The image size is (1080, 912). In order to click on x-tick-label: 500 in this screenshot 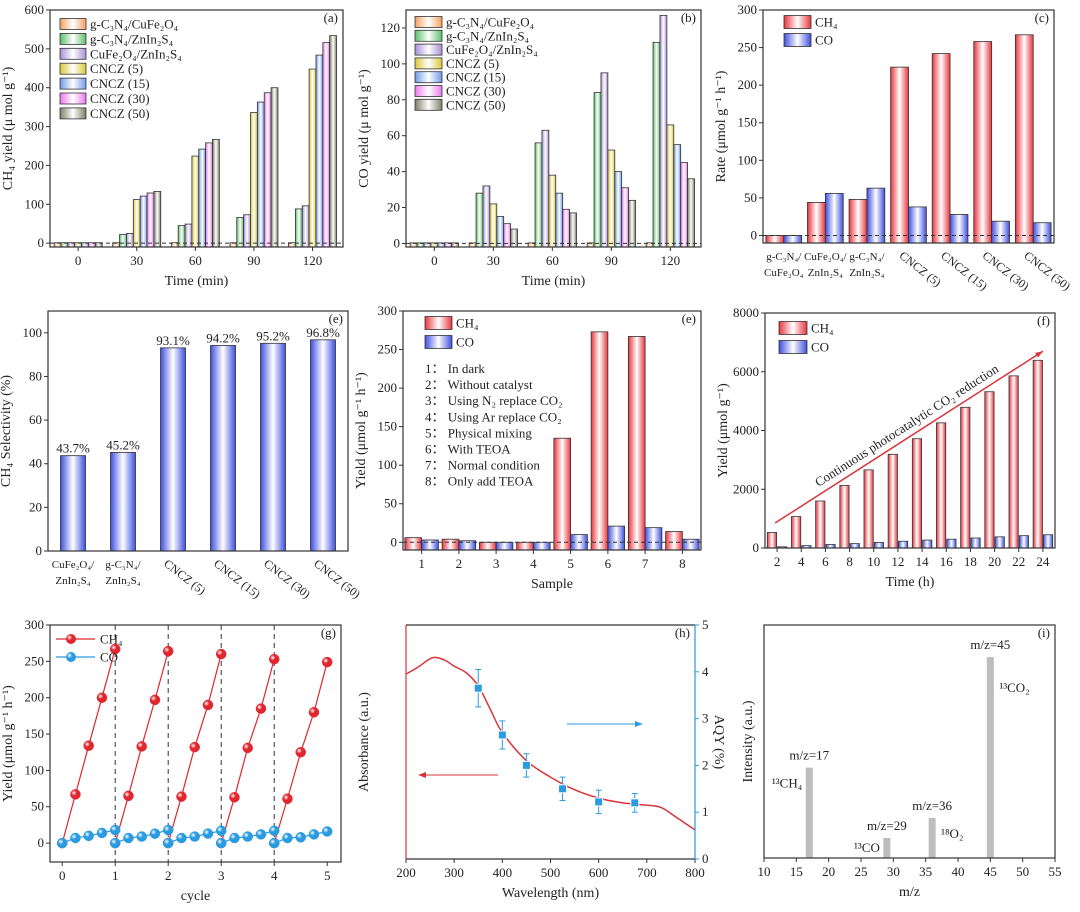, I will do `click(551, 872)`.